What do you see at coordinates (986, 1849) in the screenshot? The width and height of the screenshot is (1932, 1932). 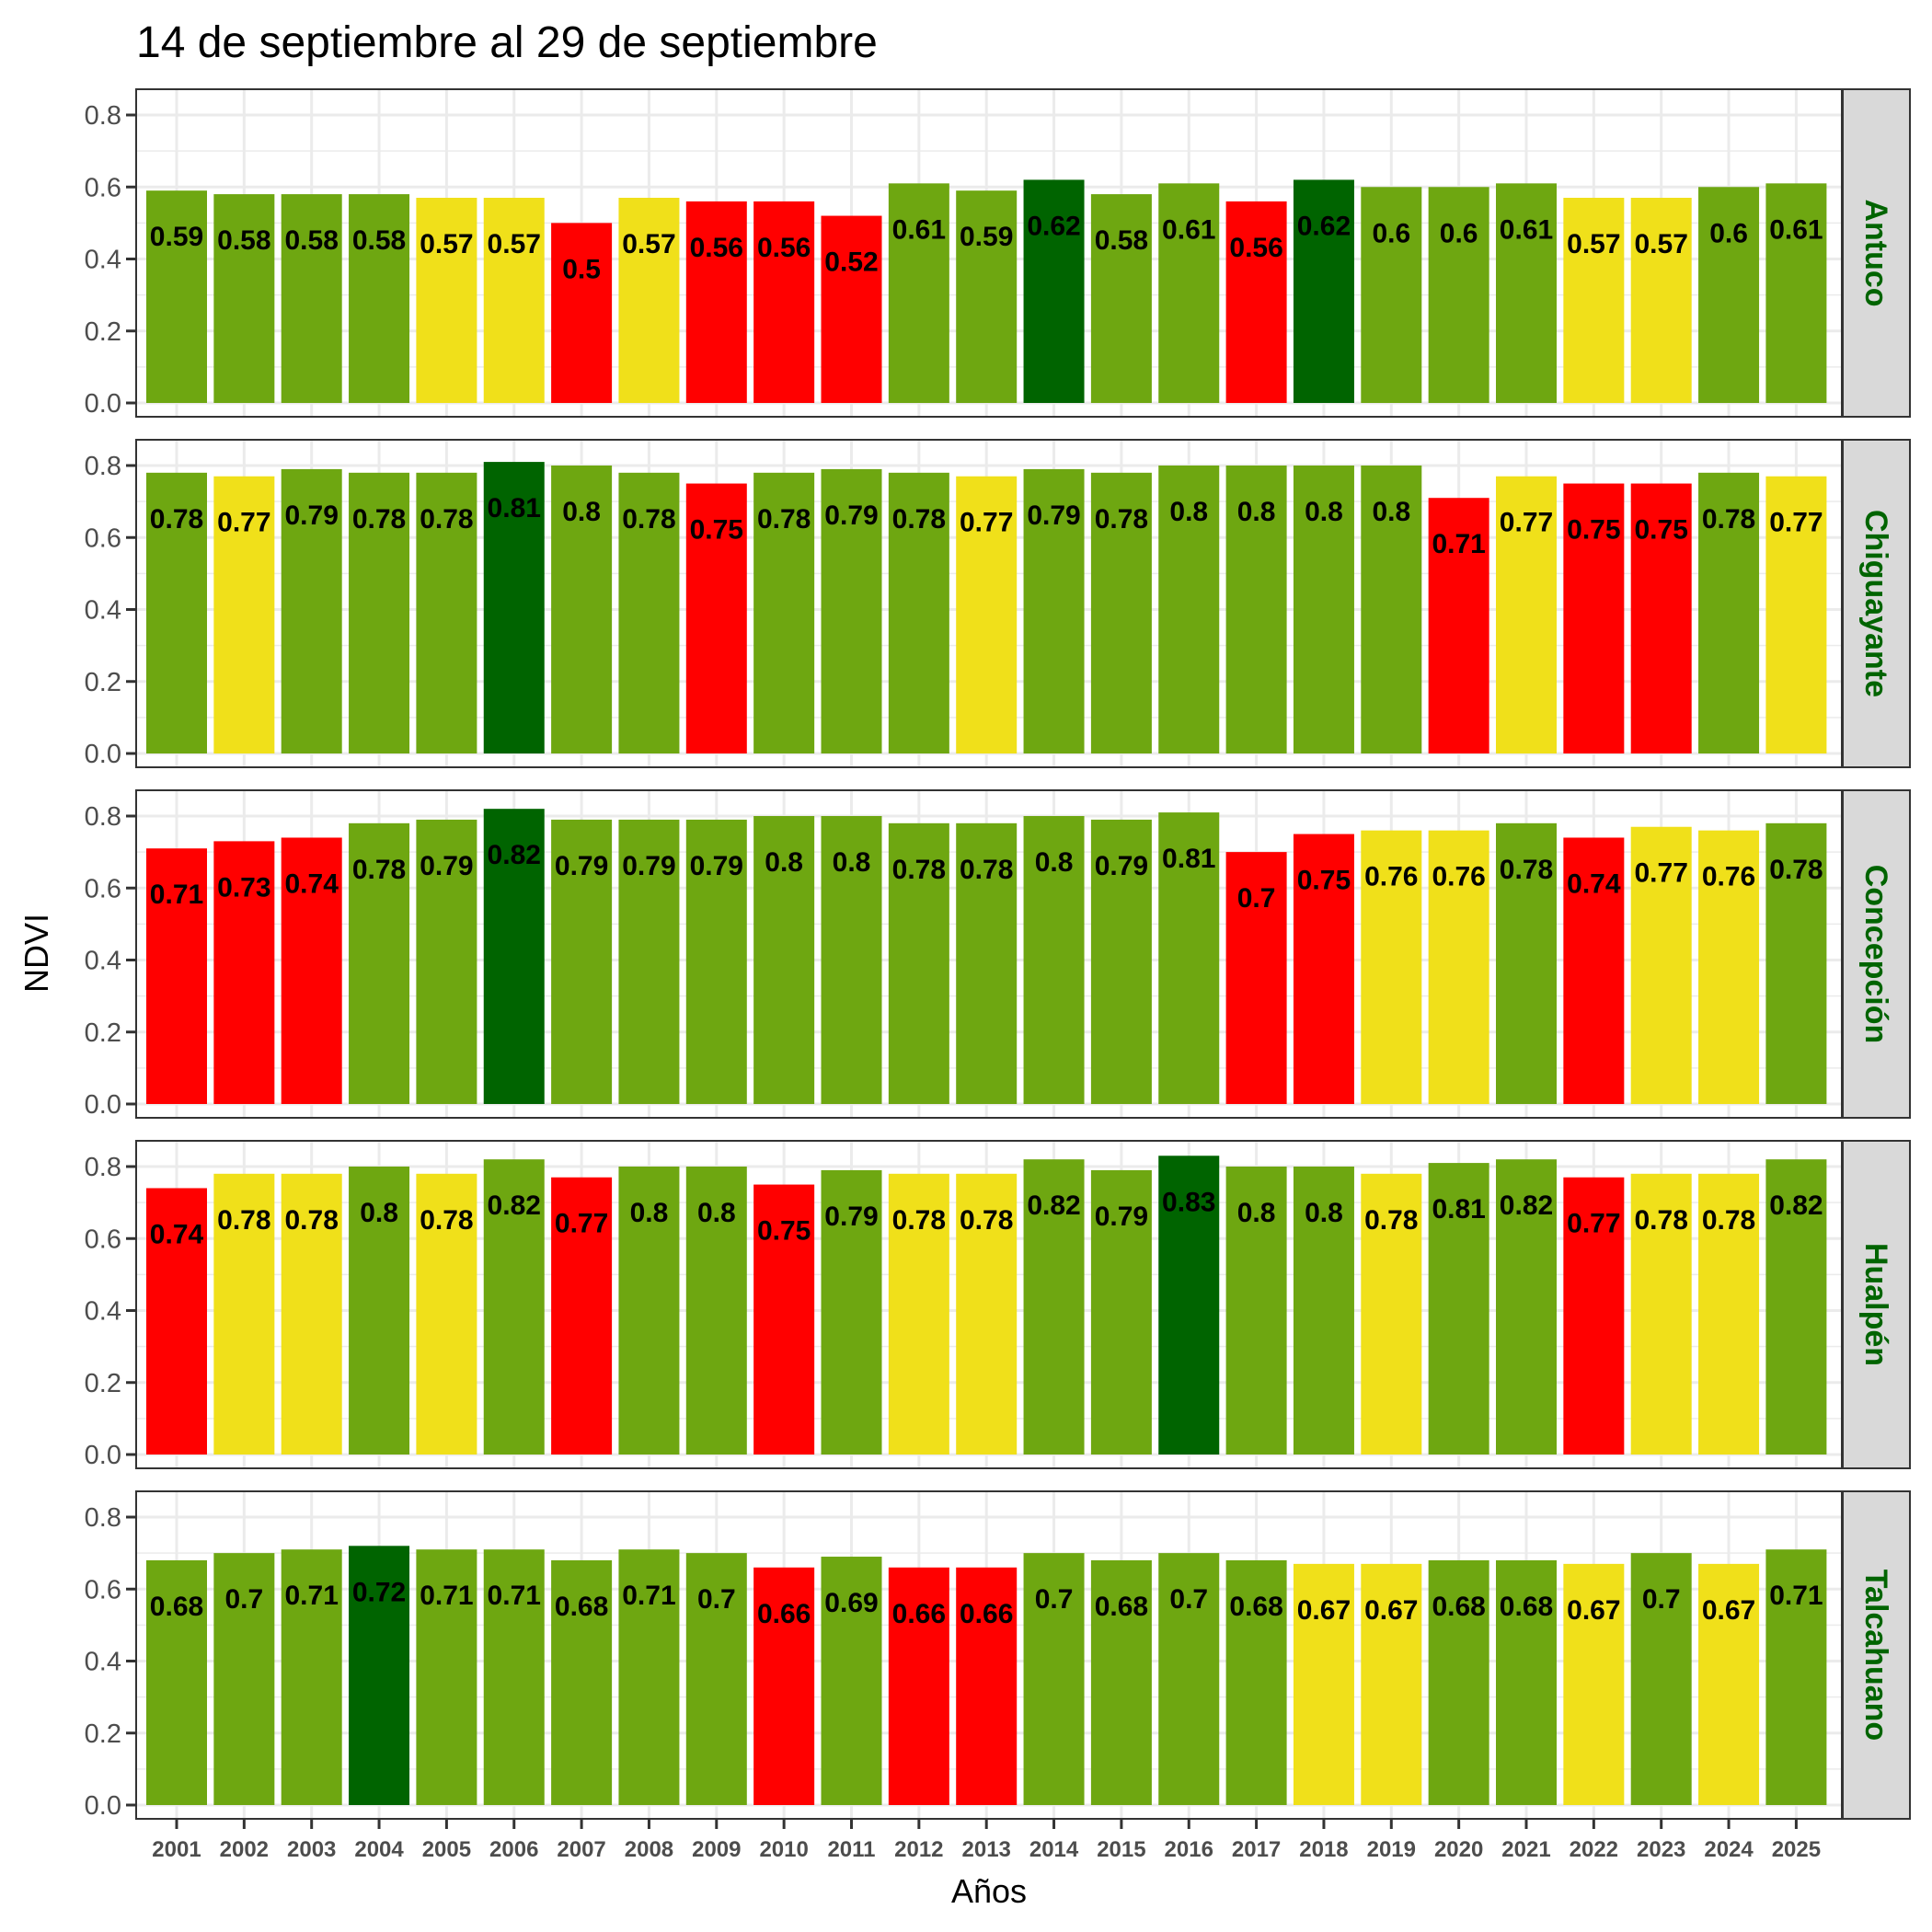 I see `x-tick-label: 2013` at bounding box center [986, 1849].